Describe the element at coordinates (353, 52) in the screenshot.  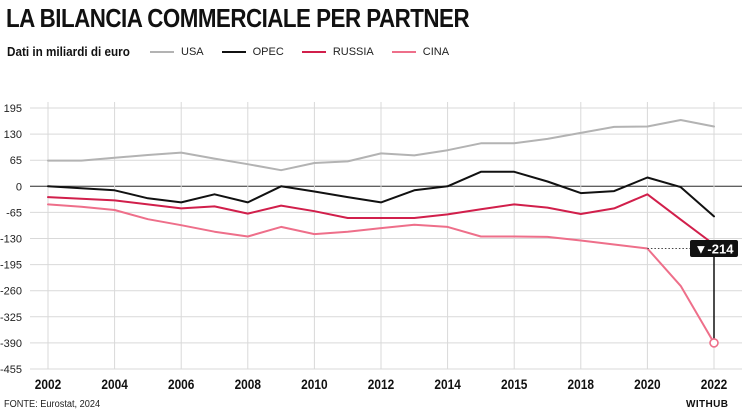
I see `legend-label-russia: RUSSIA` at that location.